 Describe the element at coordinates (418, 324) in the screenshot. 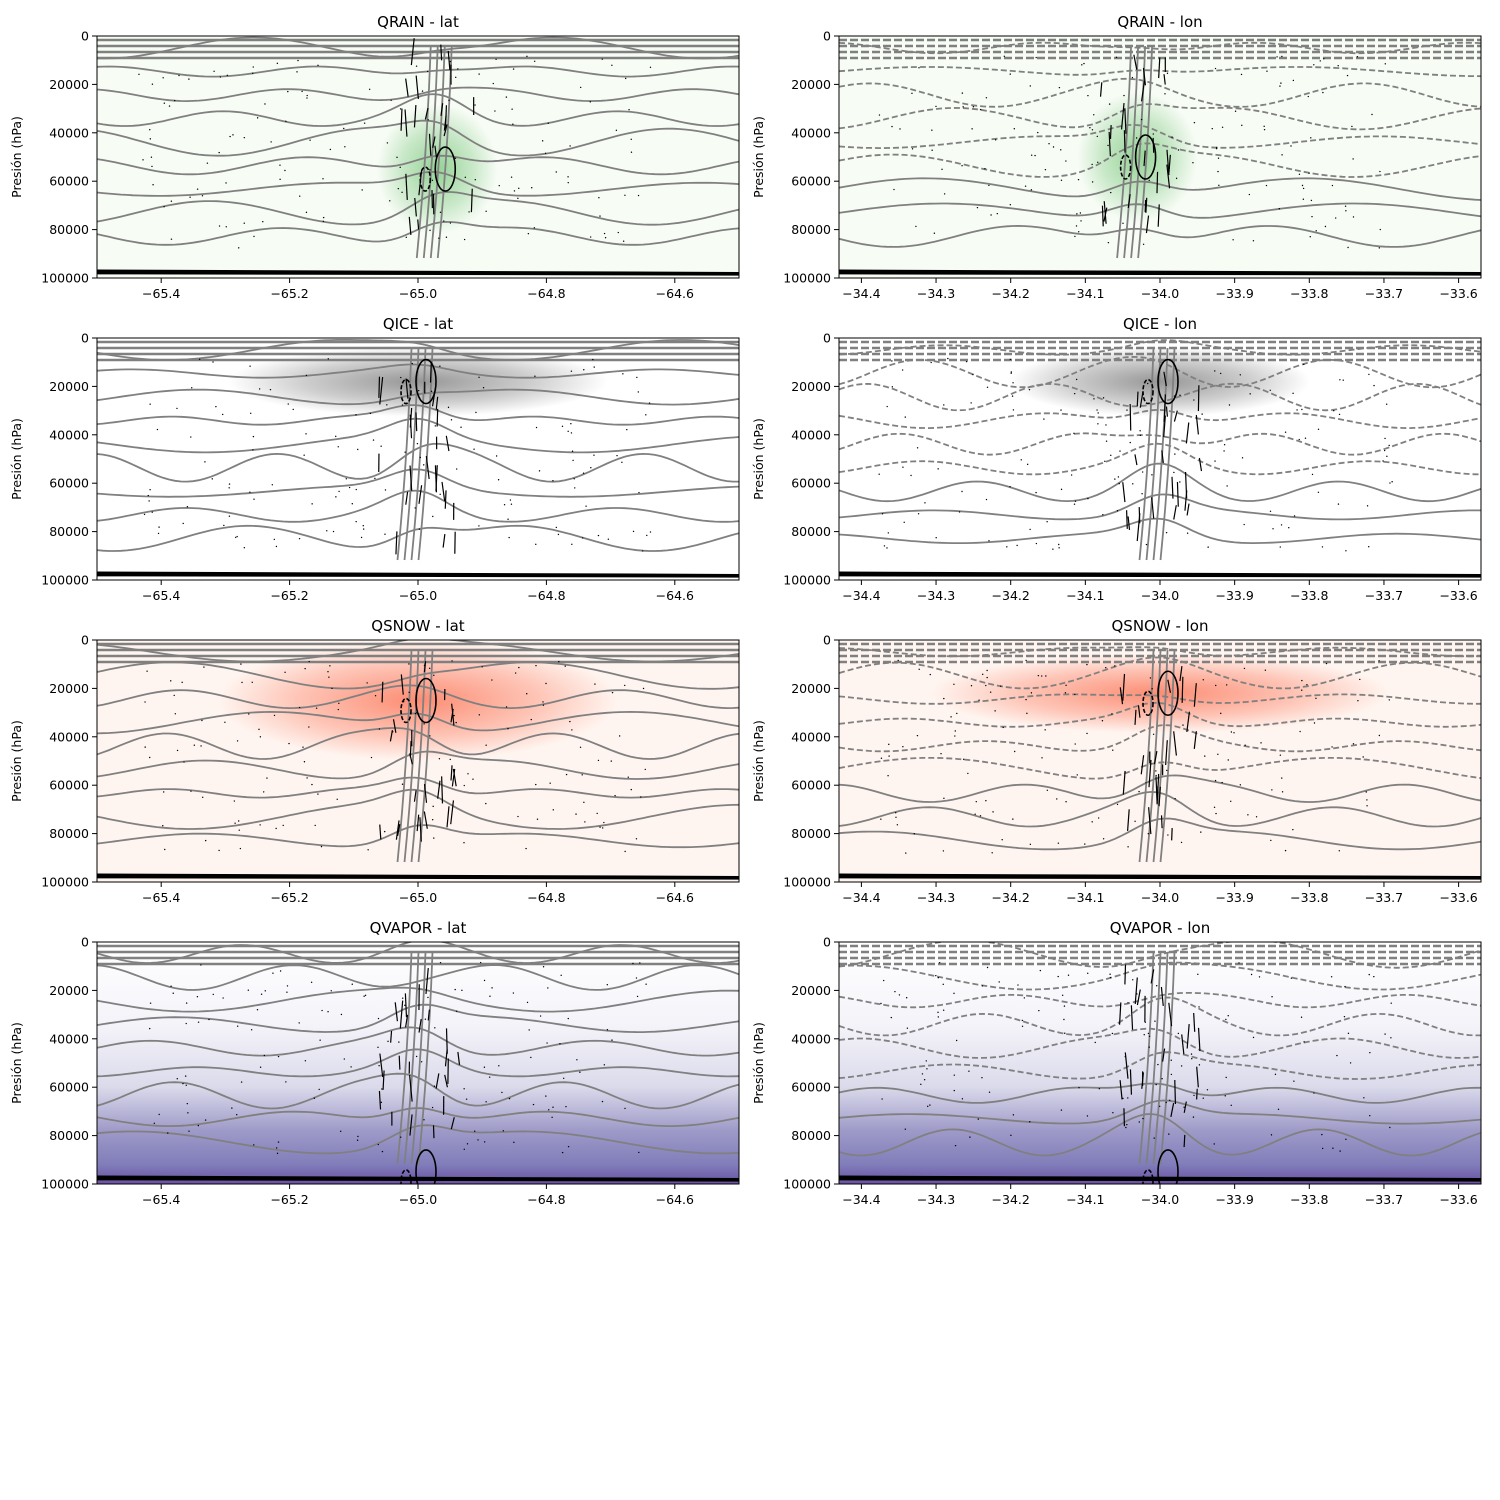

I see `panel-title: QICE - lat` at that location.